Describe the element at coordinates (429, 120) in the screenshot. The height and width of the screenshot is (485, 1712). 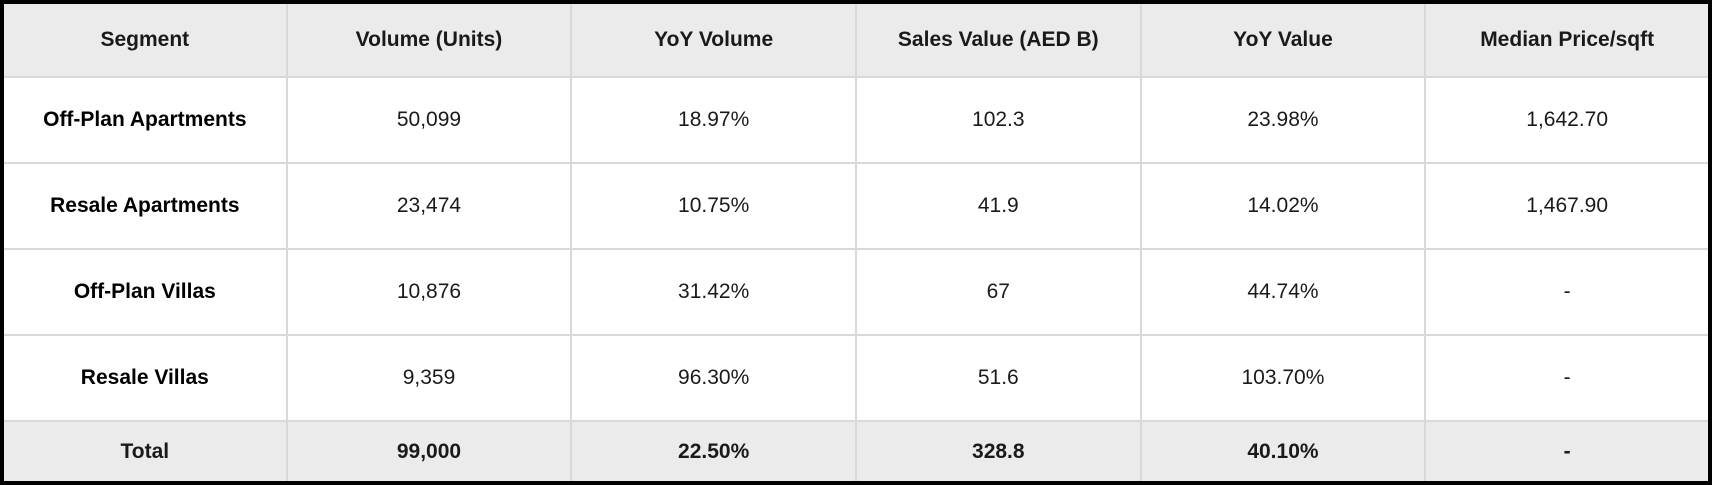
I see `volume-units-value: 50,099` at that location.